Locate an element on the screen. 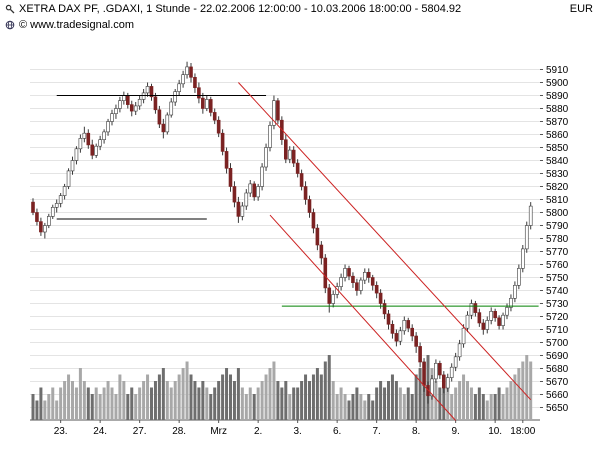 The image size is (600, 450). channel-lower-line is located at coordinates (363, 317).